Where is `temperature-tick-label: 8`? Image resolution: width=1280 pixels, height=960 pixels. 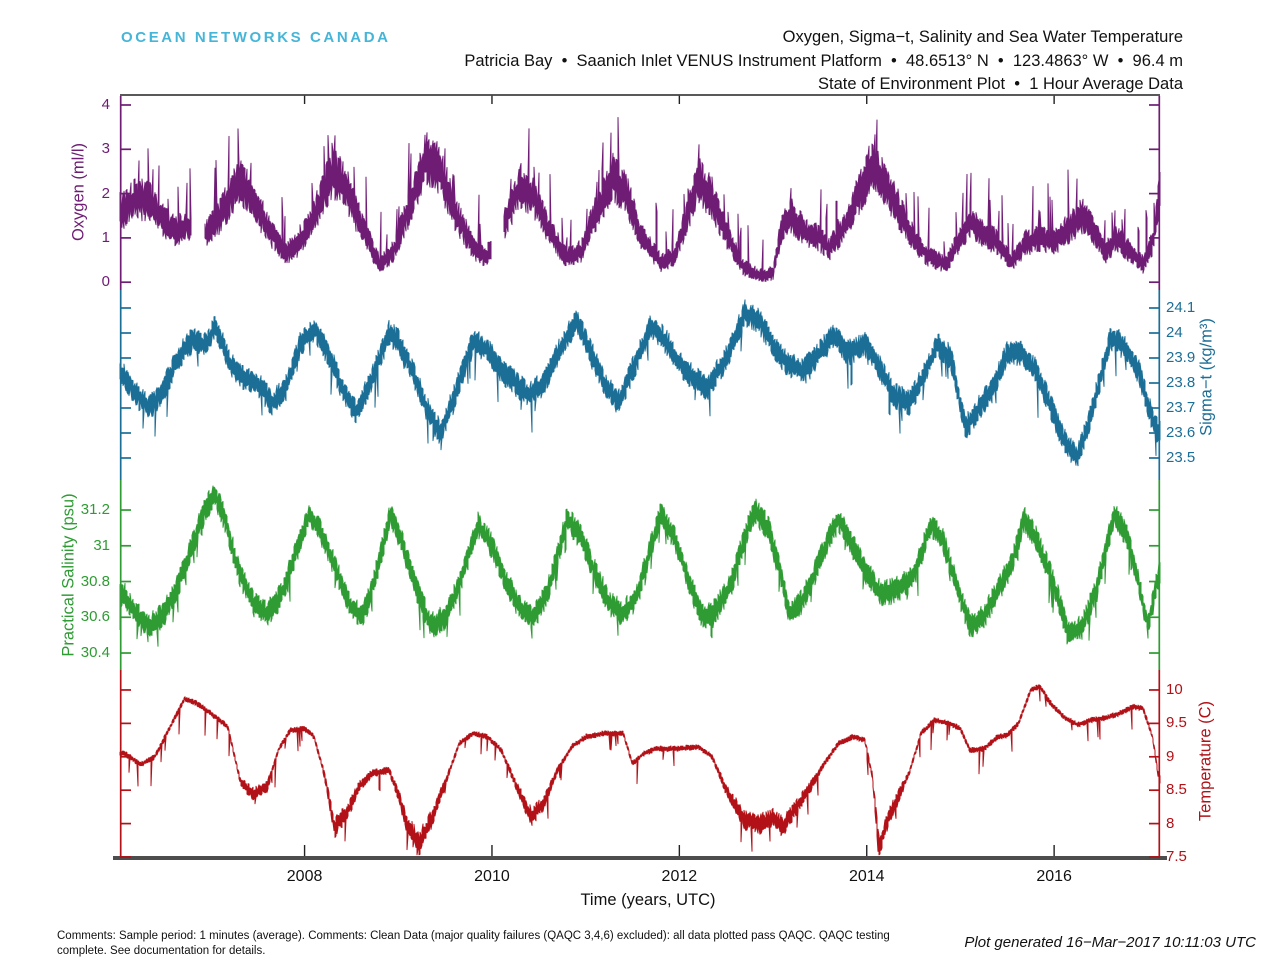
temperature-tick-label: 8 is located at coordinates (1170, 823).